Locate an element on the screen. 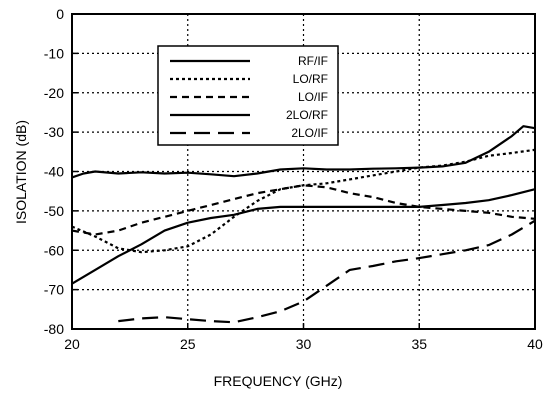 This screenshot has height=401, width=547. y-tick-label: -10 is located at coordinates (54, 53).